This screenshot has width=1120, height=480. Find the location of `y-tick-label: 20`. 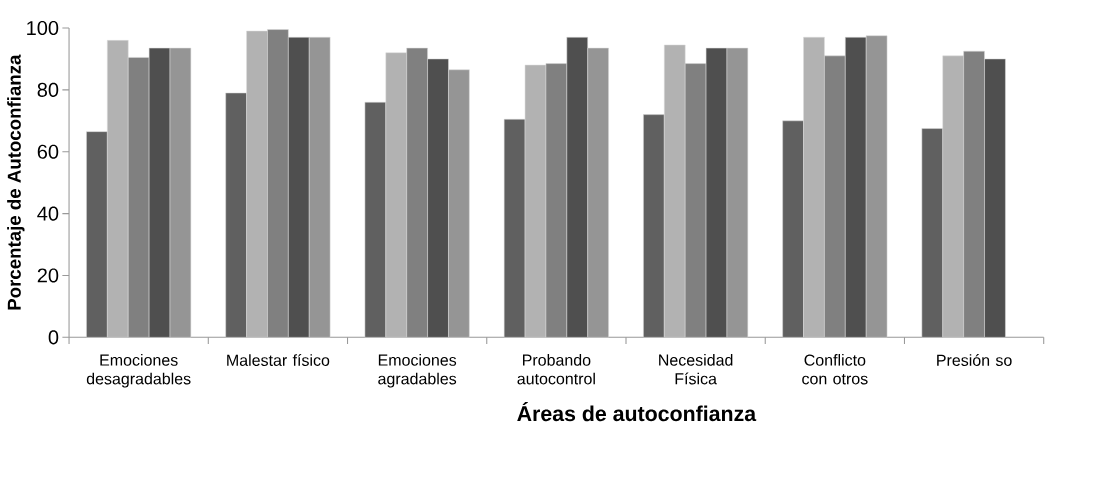

y-tick-label: 20 is located at coordinates (48, 275).